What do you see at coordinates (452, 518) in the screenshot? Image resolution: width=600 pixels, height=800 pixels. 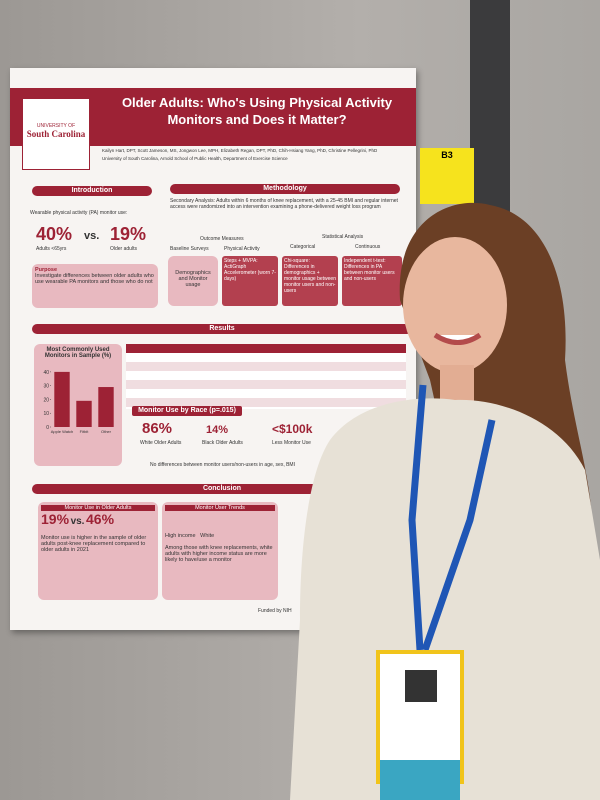 I see `lanyard` at bounding box center [452, 518].